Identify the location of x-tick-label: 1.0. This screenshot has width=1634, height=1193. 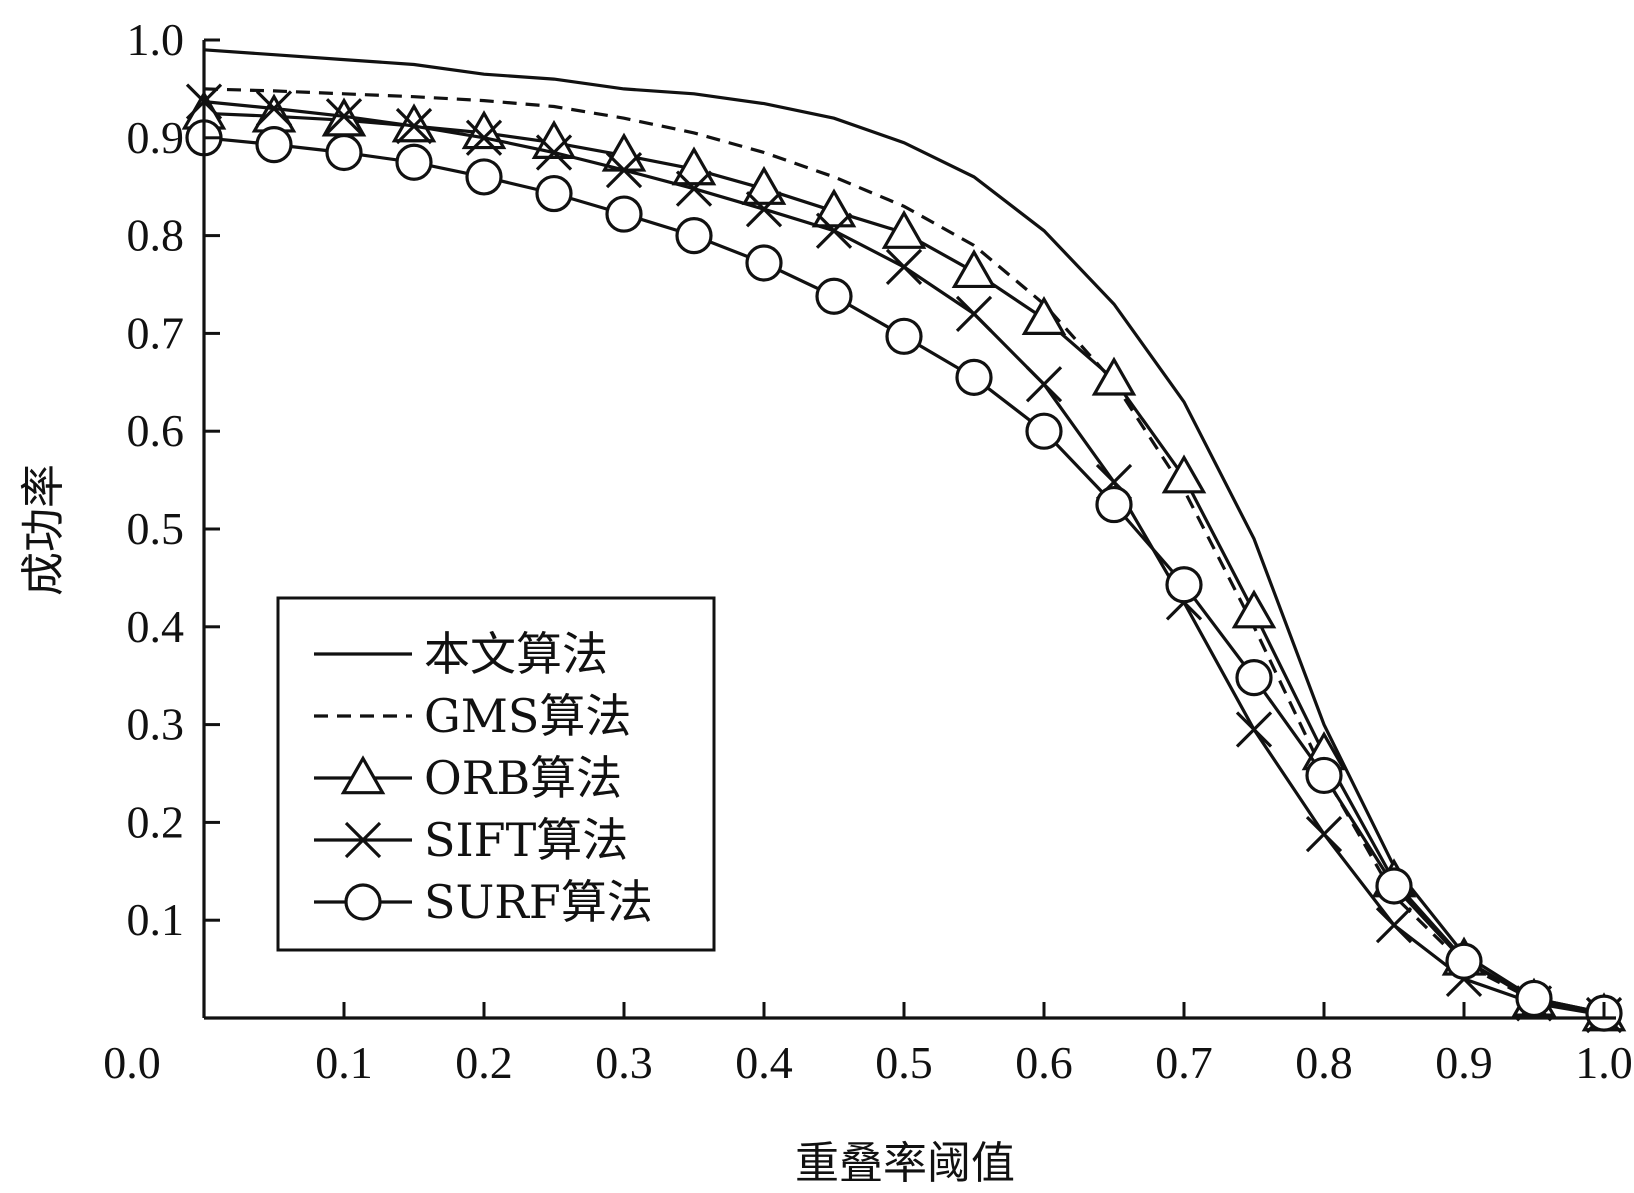
(1604, 1062).